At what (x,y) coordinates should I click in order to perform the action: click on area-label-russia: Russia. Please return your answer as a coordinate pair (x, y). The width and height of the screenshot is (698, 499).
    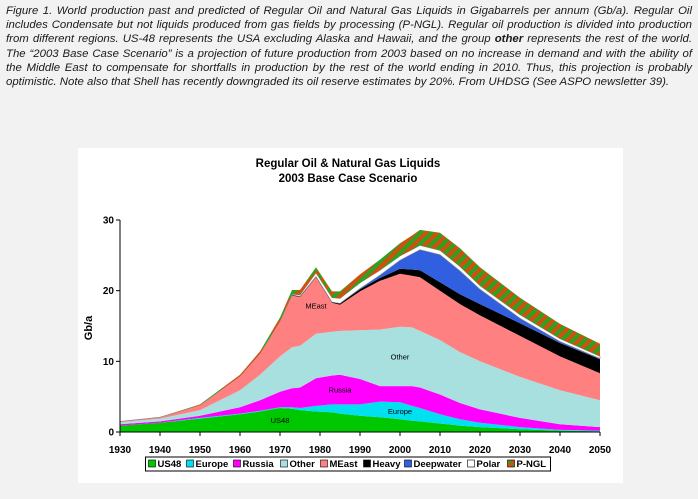
    Looking at the image, I should click on (341, 390).